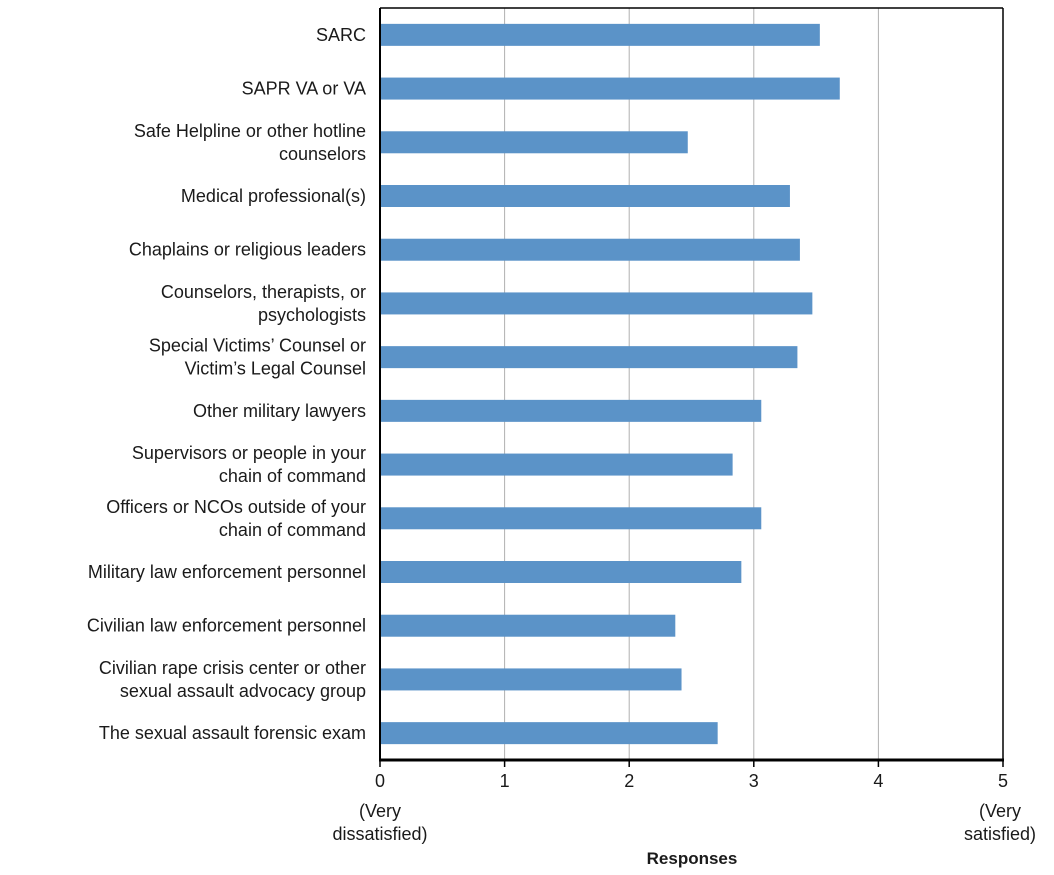 Image resolution: width=1054 pixels, height=875 pixels. I want to click on category-label: SAPR VA or VA, so click(304, 89).